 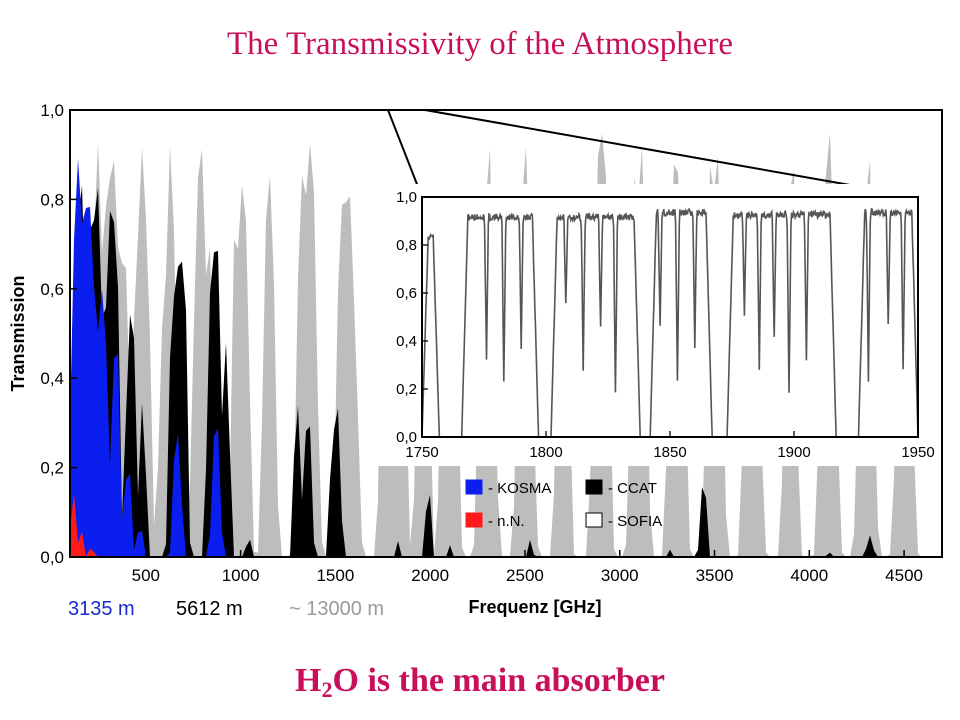 I want to click on y-tick-label: 0,4, so click(x=52, y=378).